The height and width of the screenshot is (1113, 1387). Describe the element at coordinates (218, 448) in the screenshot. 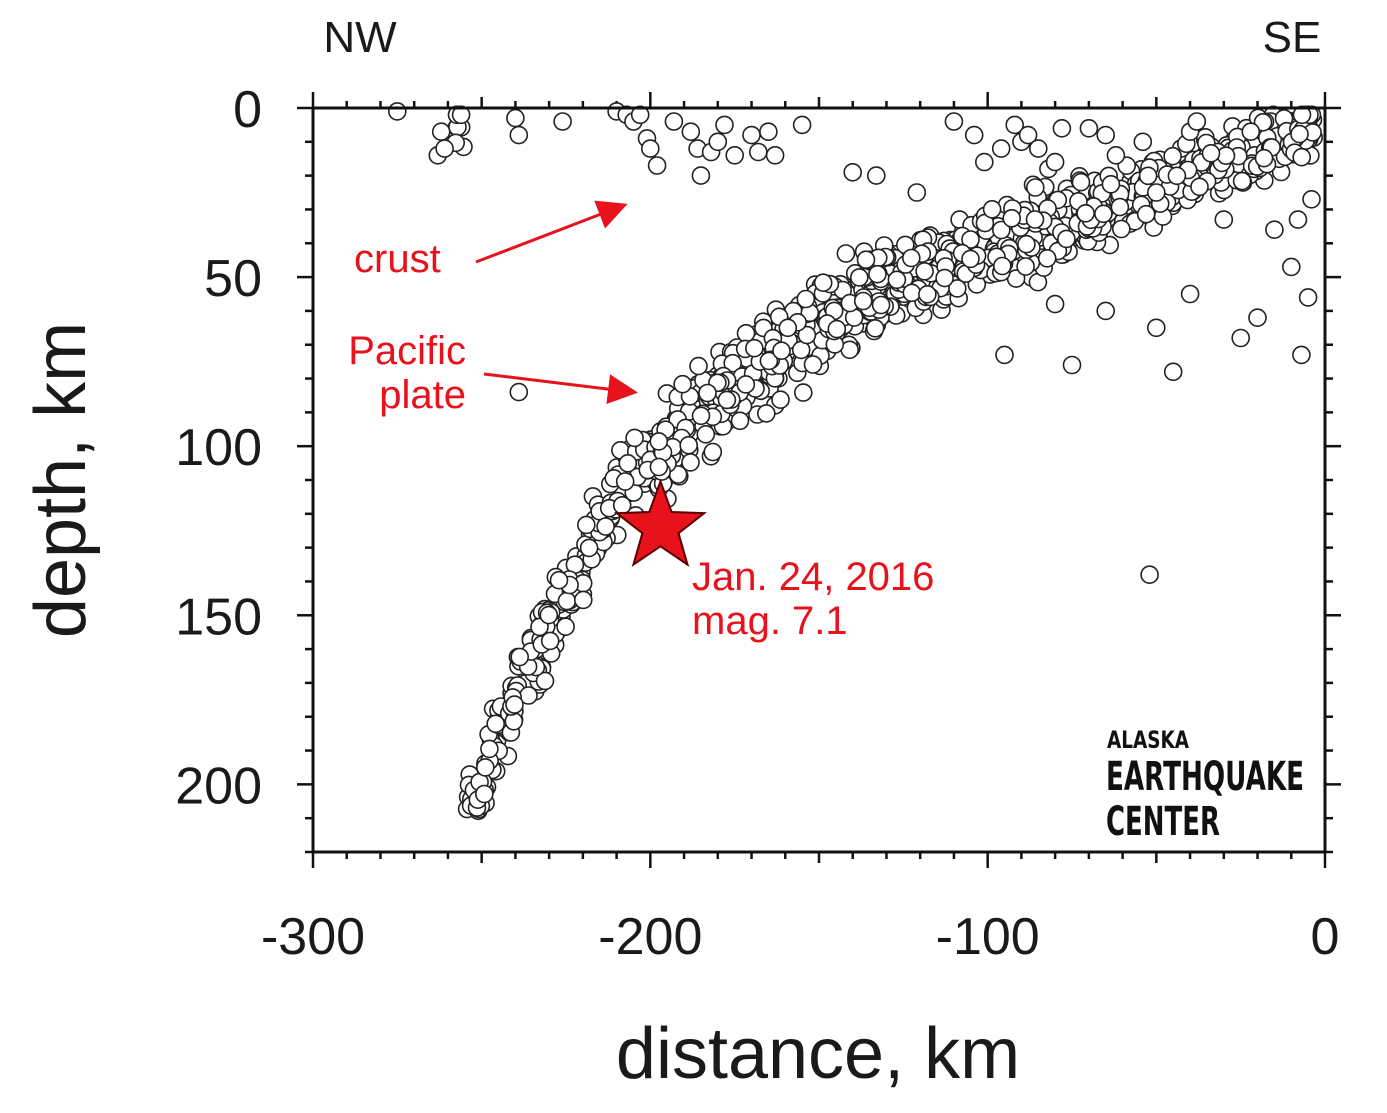

I see `y-tick-label: 100` at that location.